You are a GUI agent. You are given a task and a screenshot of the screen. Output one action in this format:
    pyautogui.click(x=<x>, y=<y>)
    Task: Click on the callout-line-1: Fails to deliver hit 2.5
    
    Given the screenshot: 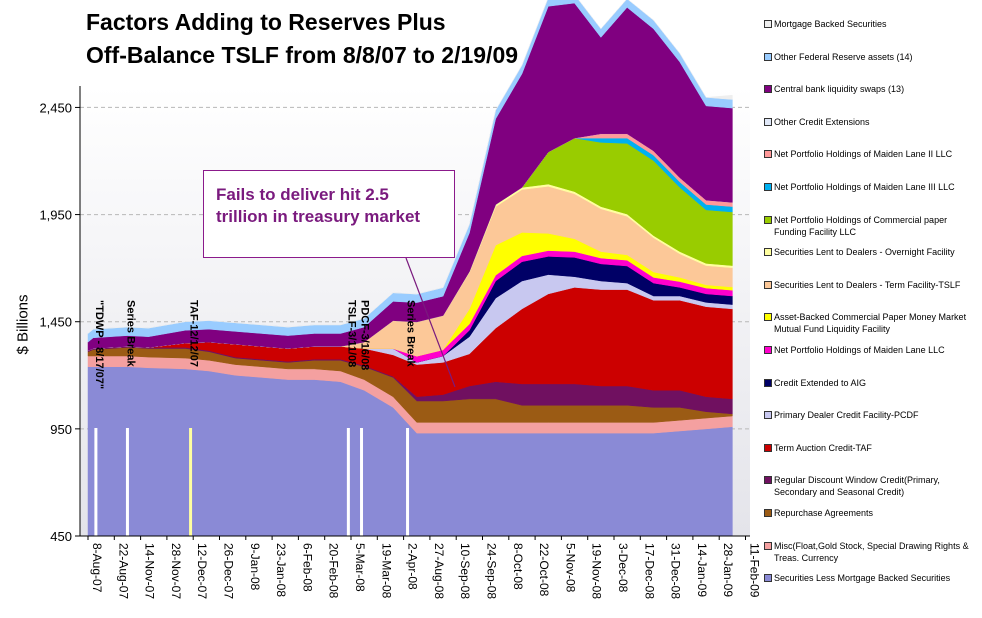 What is the action you would take?
    pyautogui.click(x=302, y=194)
    